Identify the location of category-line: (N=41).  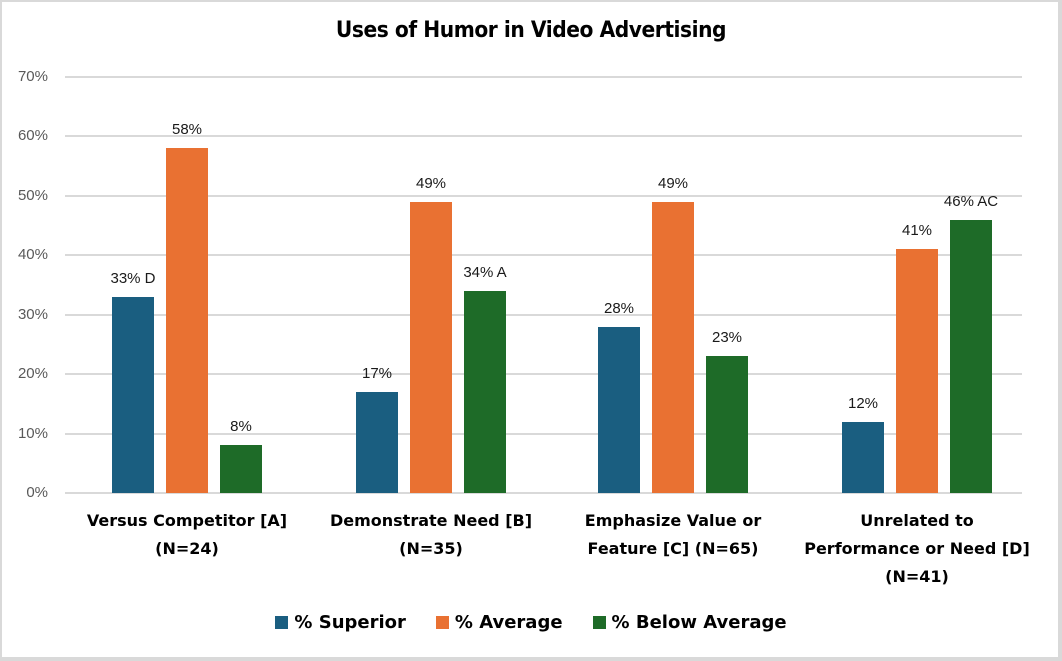
(917, 576).